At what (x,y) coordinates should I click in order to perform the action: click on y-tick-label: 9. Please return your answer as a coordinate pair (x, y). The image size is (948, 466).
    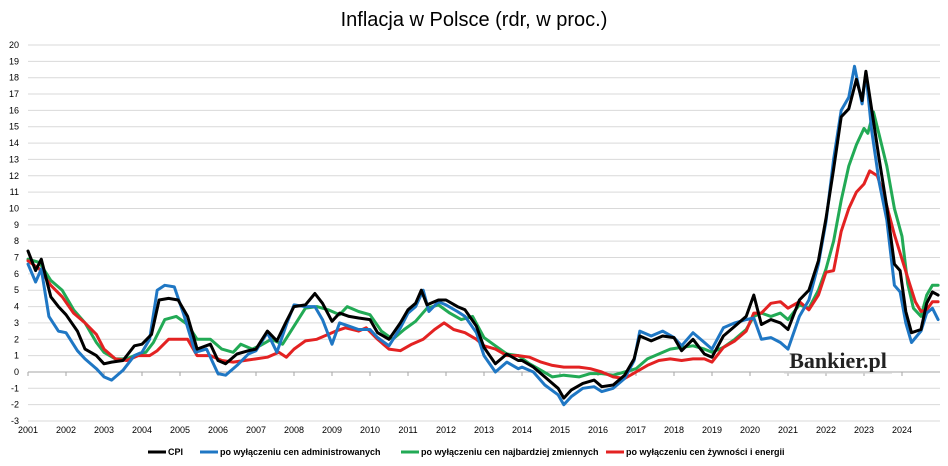
    Looking at the image, I should click on (16, 225).